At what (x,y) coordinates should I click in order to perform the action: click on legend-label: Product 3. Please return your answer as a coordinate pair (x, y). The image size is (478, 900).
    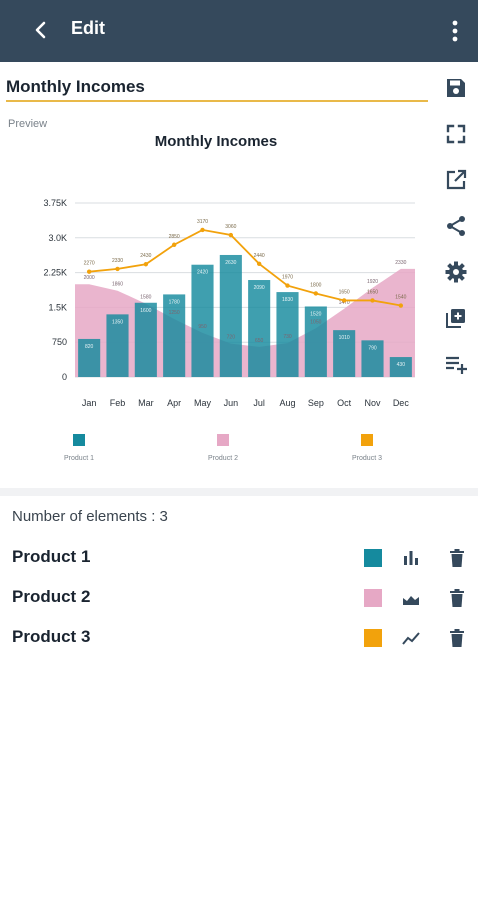
    Looking at the image, I should click on (367, 458).